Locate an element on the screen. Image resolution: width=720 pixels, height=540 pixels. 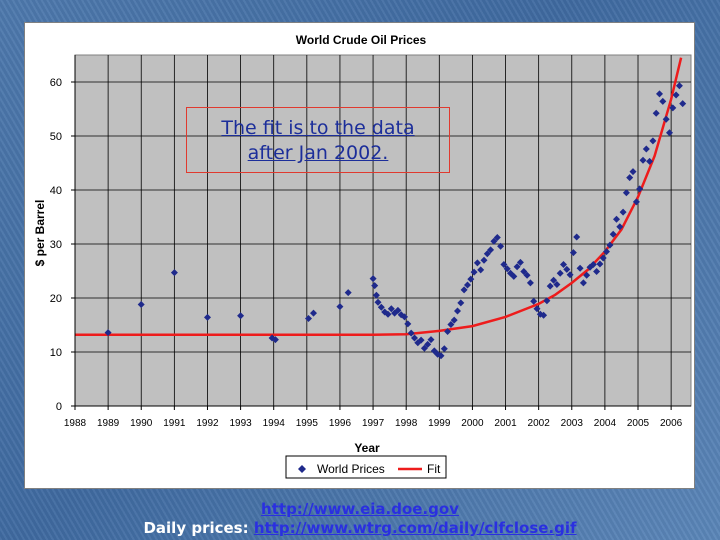
x-tick-label: 1992 is located at coordinates (207, 423).